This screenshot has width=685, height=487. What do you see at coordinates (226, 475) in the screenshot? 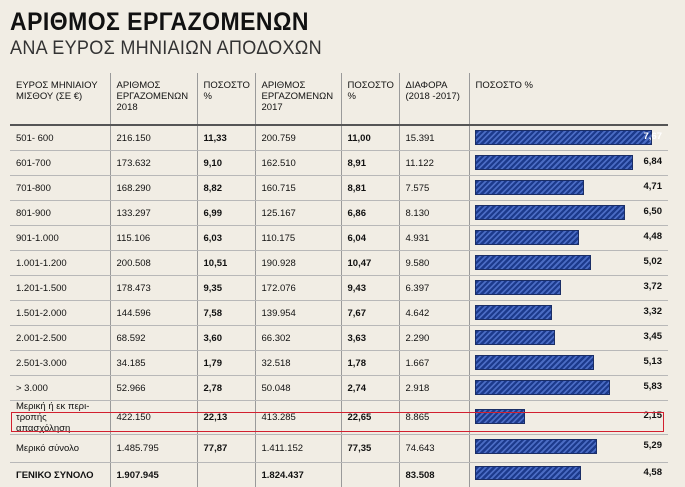
I see `cell-percent-2018` at bounding box center [226, 475].